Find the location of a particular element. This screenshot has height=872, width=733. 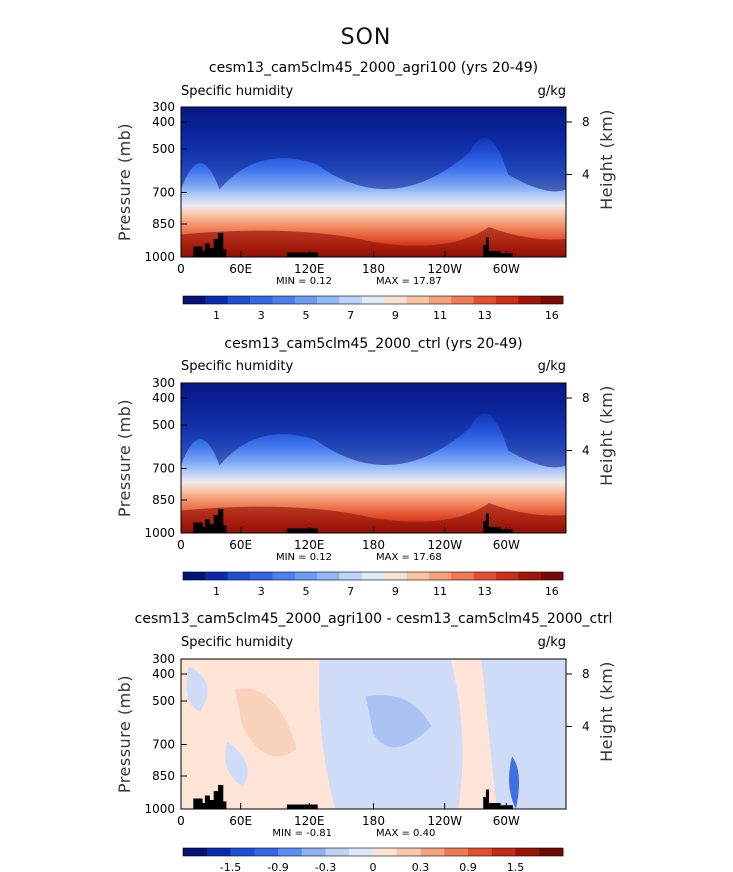

y-tick-label: 850 is located at coordinates (163, 224).